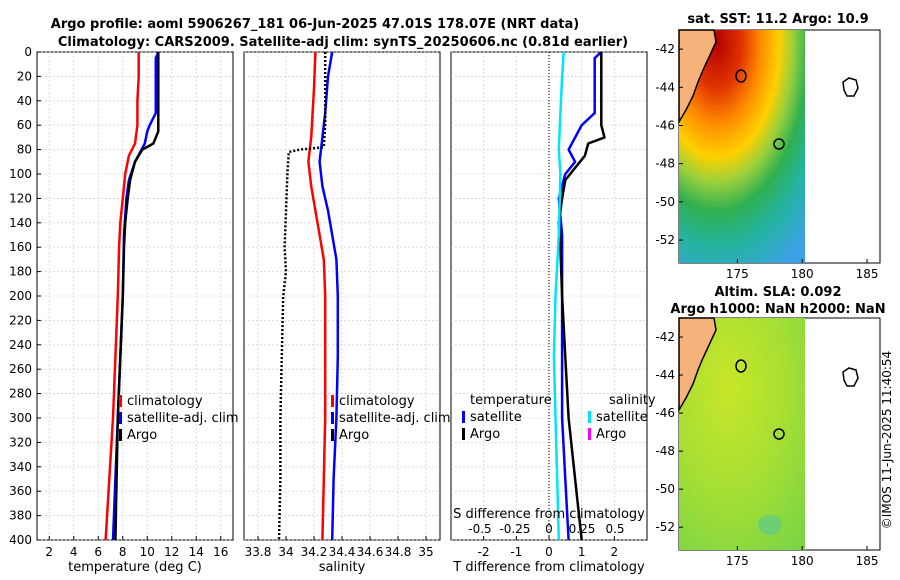  What do you see at coordinates (581, 296) in the screenshot?
I see `series-line-t-argo` at bounding box center [581, 296].